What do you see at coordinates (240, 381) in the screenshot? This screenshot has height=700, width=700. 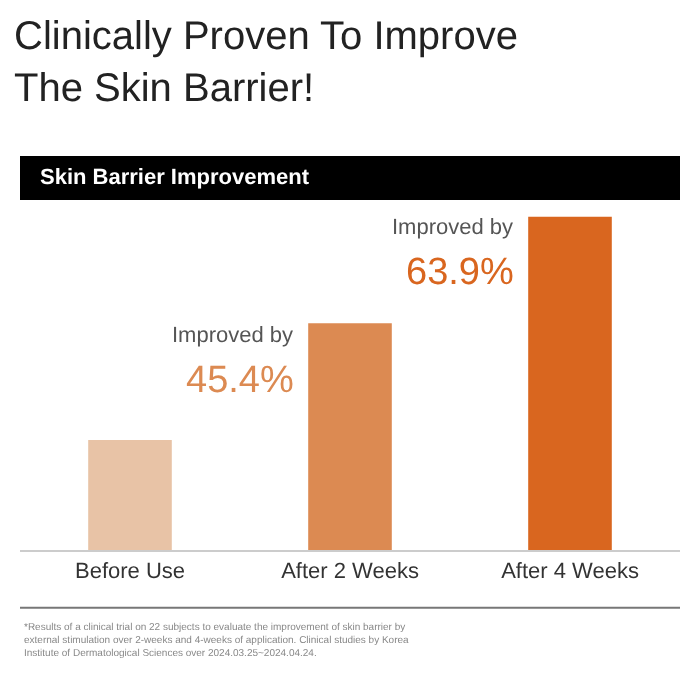 I see `annotation: 45.4%` at bounding box center [240, 381].